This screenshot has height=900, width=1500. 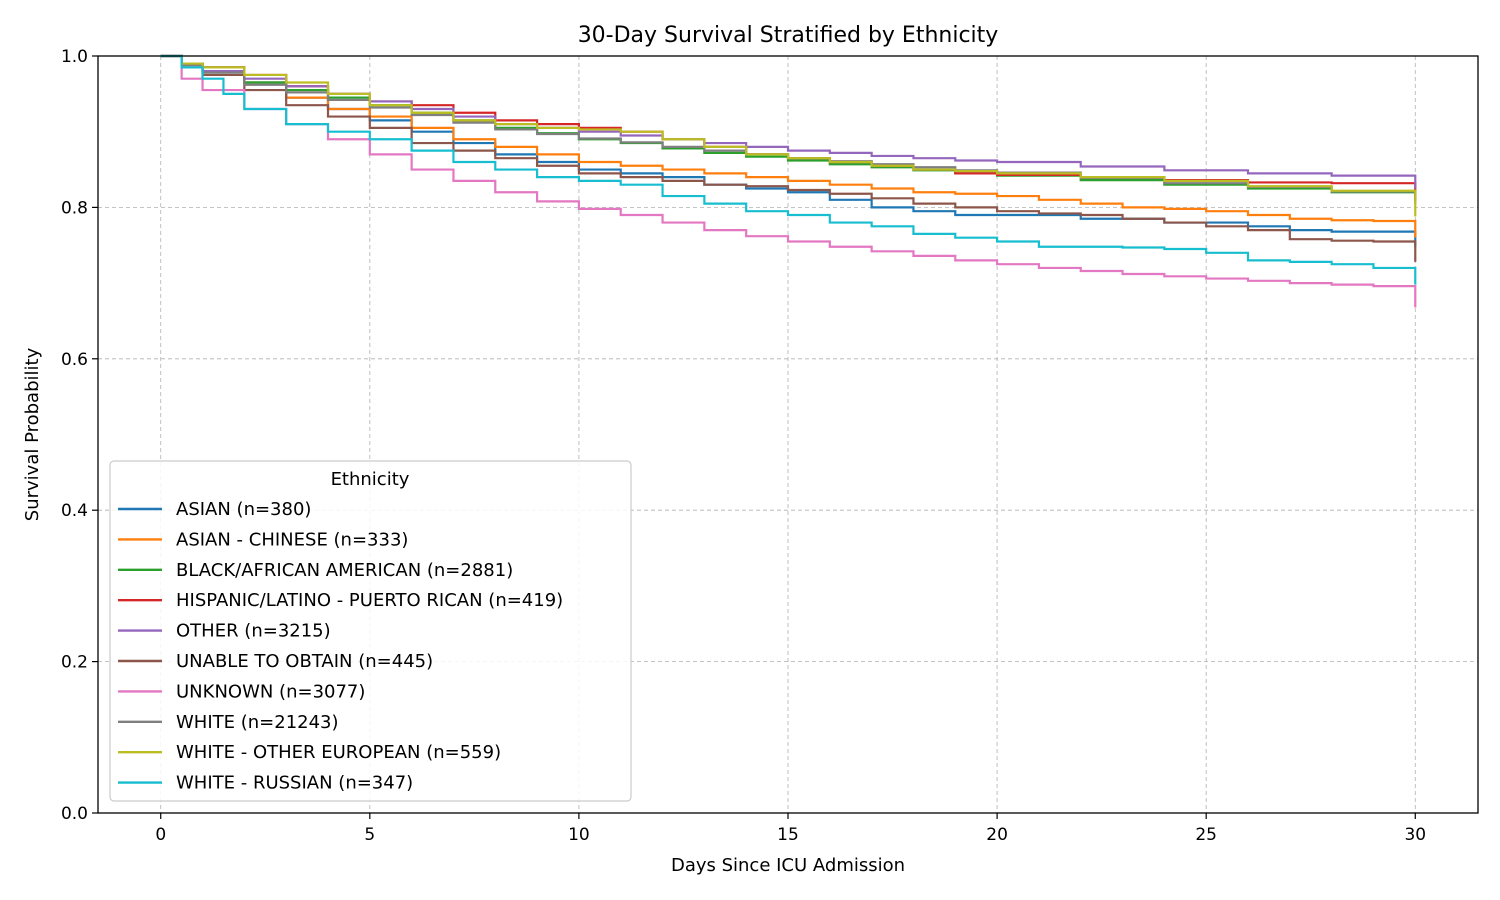 What do you see at coordinates (74, 57) in the screenshot?
I see `y-tick-label: 1.0` at bounding box center [74, 57].